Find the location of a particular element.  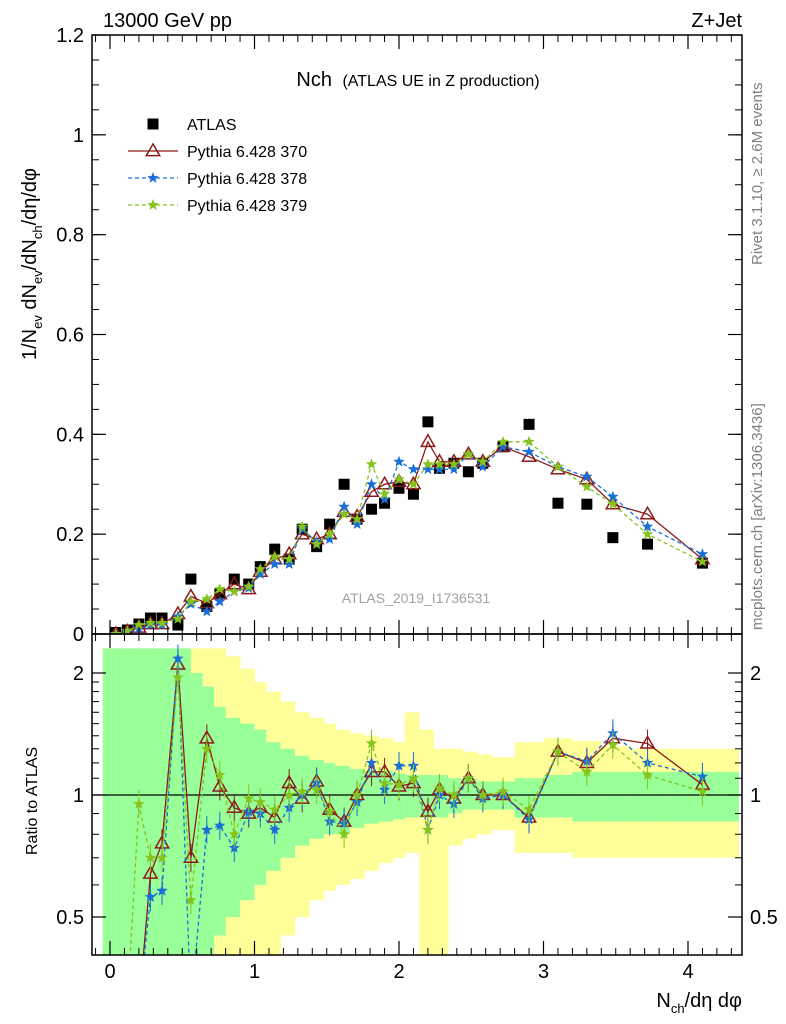

main-y-tick-label: 1 is located at coordinates (78, 136).